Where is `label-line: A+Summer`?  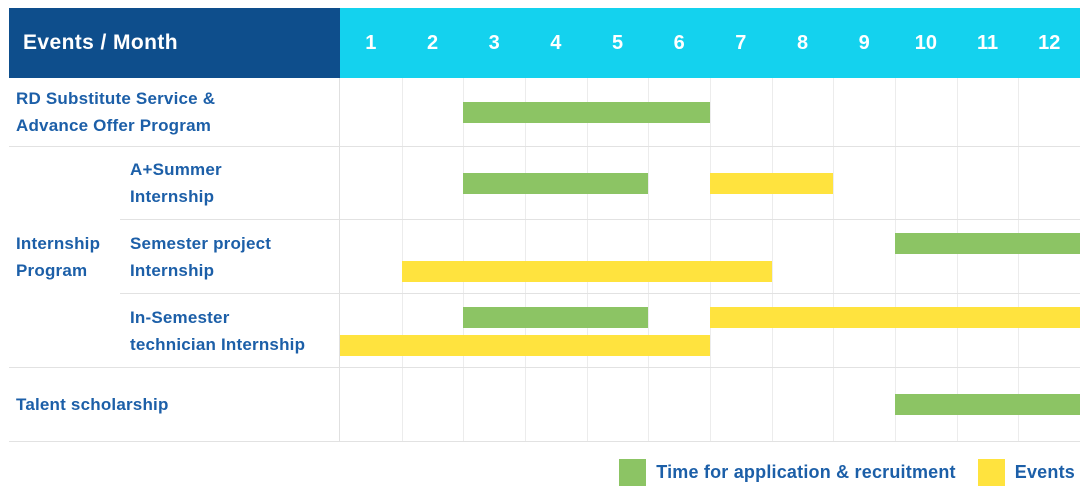
label-line: A+Summer is located at coordinates (176, 169).